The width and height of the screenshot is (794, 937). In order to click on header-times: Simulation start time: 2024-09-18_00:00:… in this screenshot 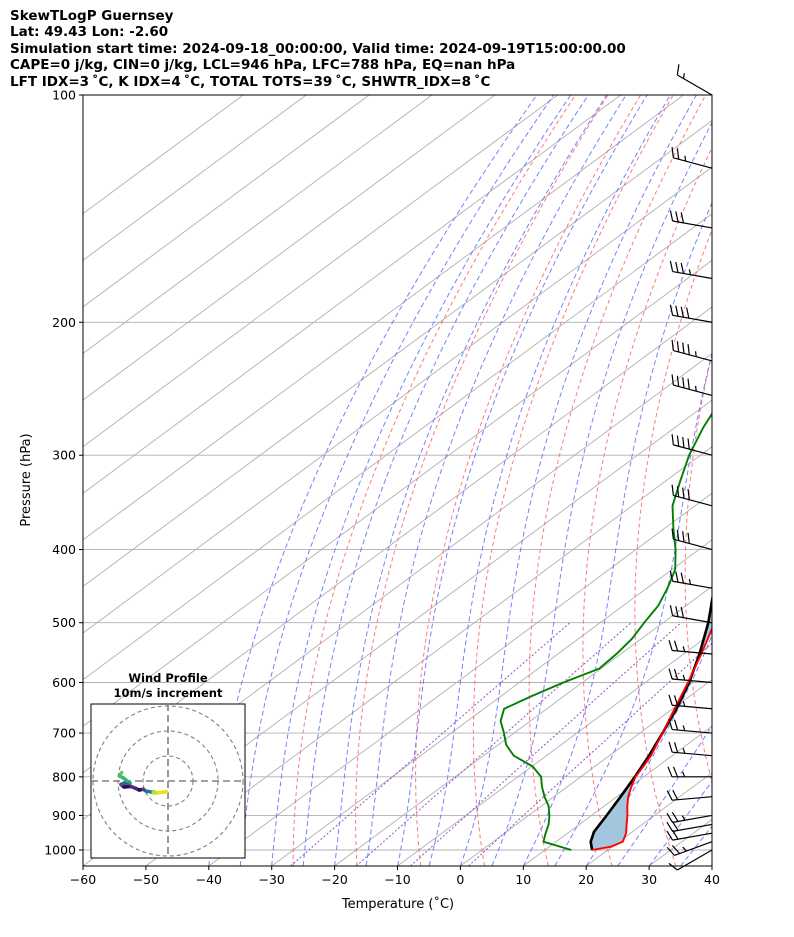, I will do `click(318, 48)`.